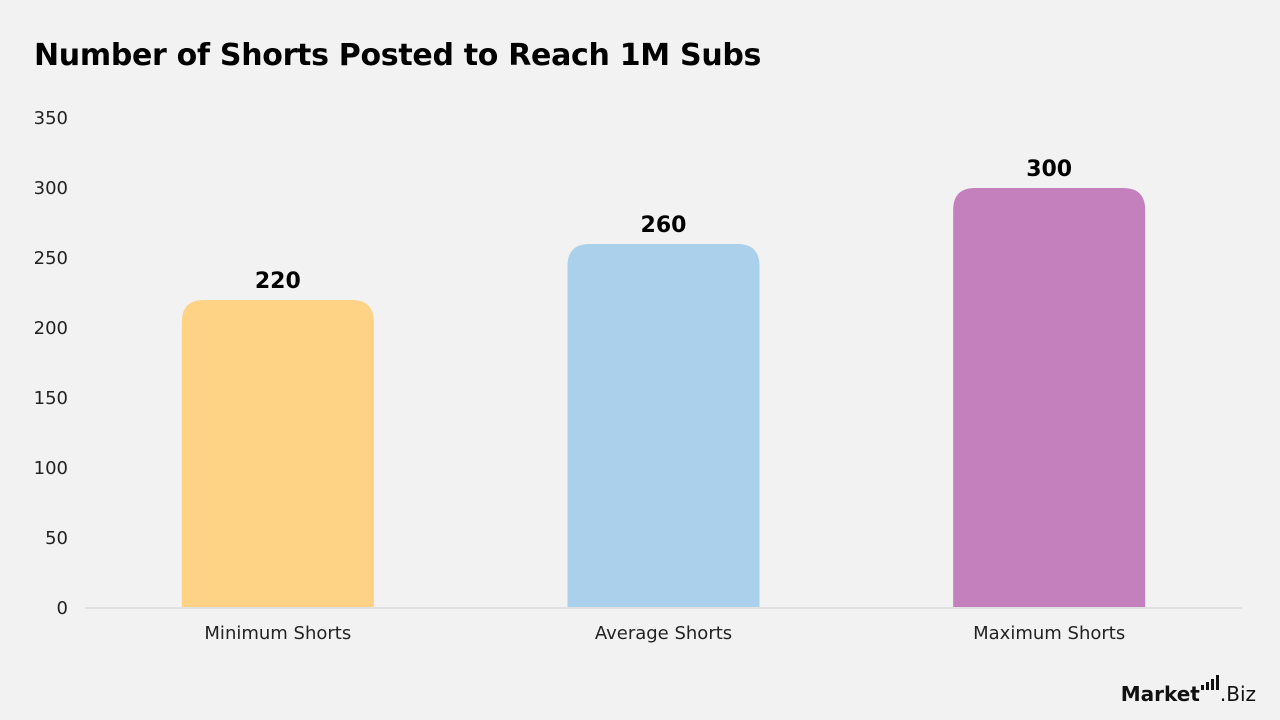 The image size is (1280, 720). Describe the element at coordinates (1049, 397) in the screenshot. I see `bar-maximum-shorts` at that location.